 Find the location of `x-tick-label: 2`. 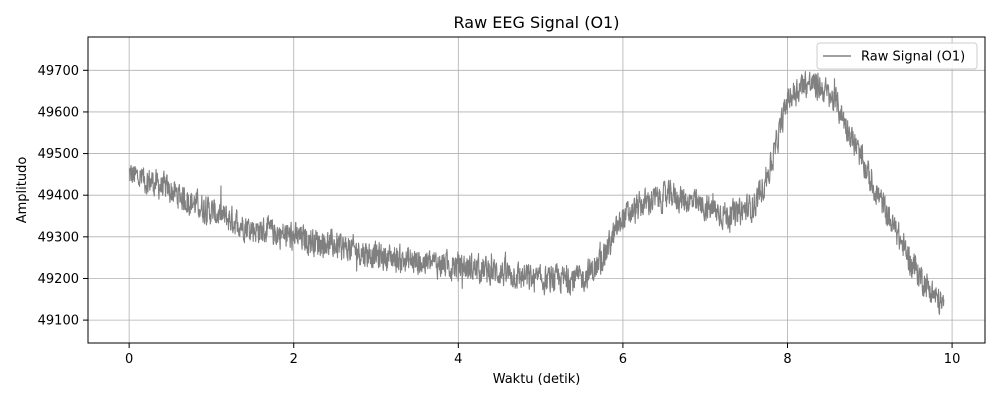

x-tick-label: 2 is located at coordinates (294, 359).